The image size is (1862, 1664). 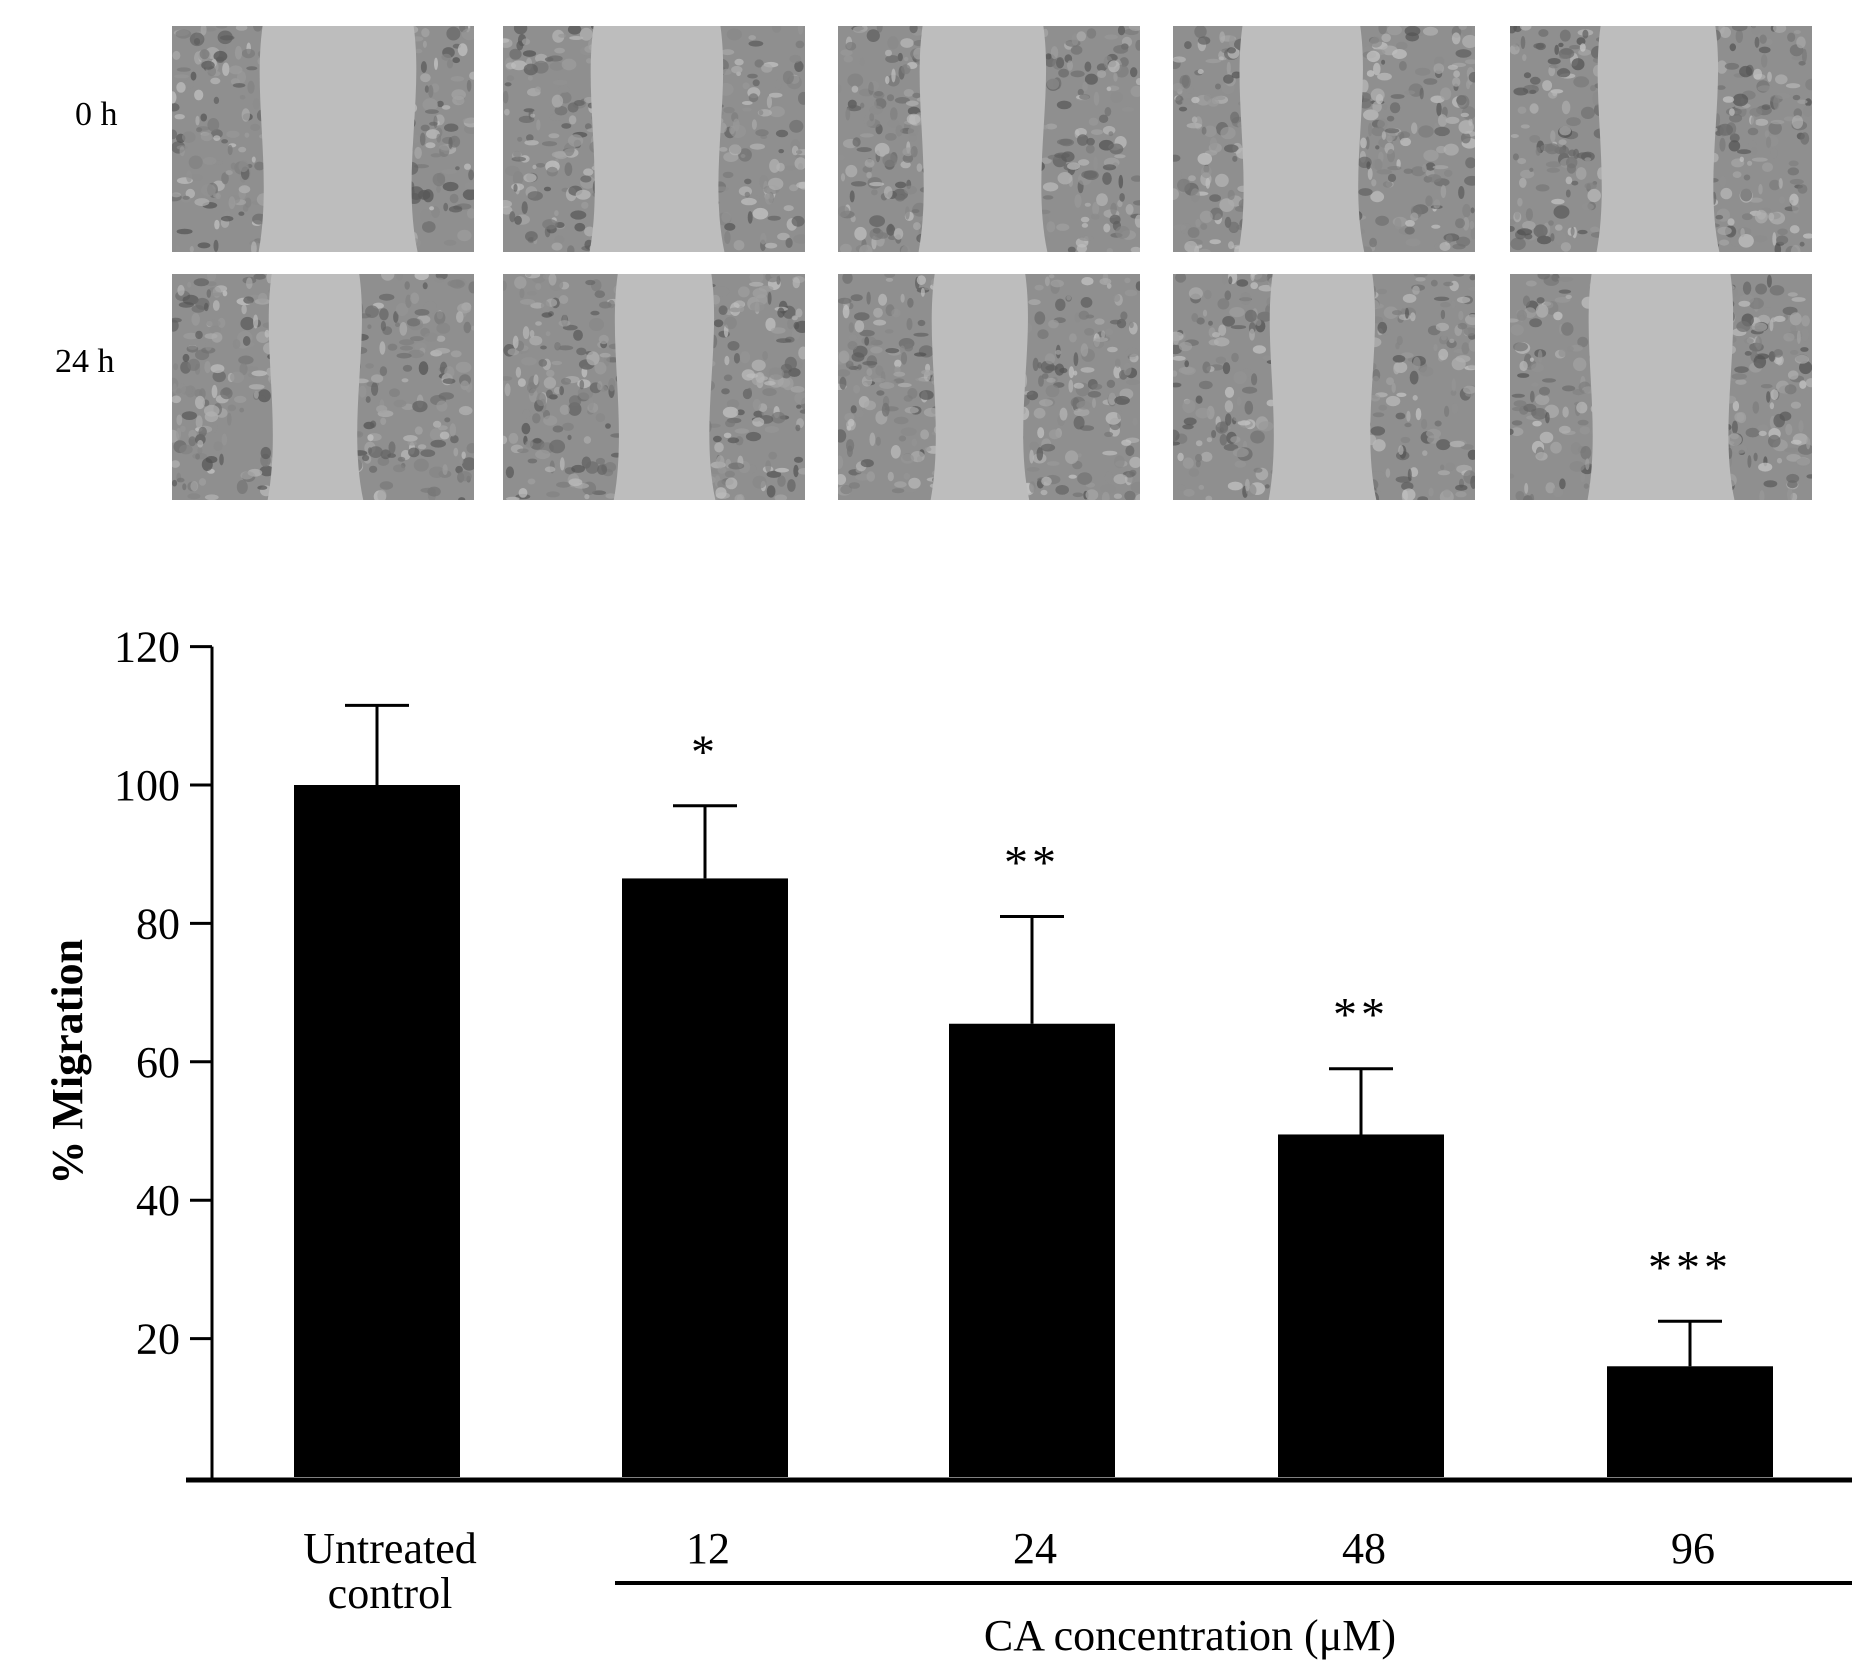 I want to click on significance-label-5: ***, so click(x=1690, y=1267).